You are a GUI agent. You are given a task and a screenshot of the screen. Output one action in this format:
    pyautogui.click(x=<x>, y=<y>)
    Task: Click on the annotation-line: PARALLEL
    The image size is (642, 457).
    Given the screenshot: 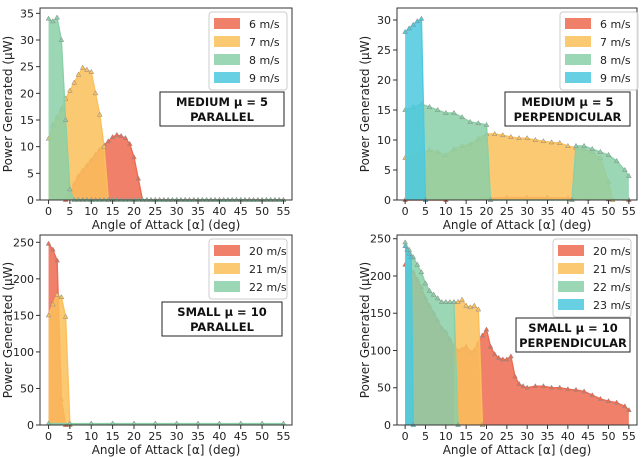 What is the action you would take?
    pyautogui.click(x=222, y=117)
    